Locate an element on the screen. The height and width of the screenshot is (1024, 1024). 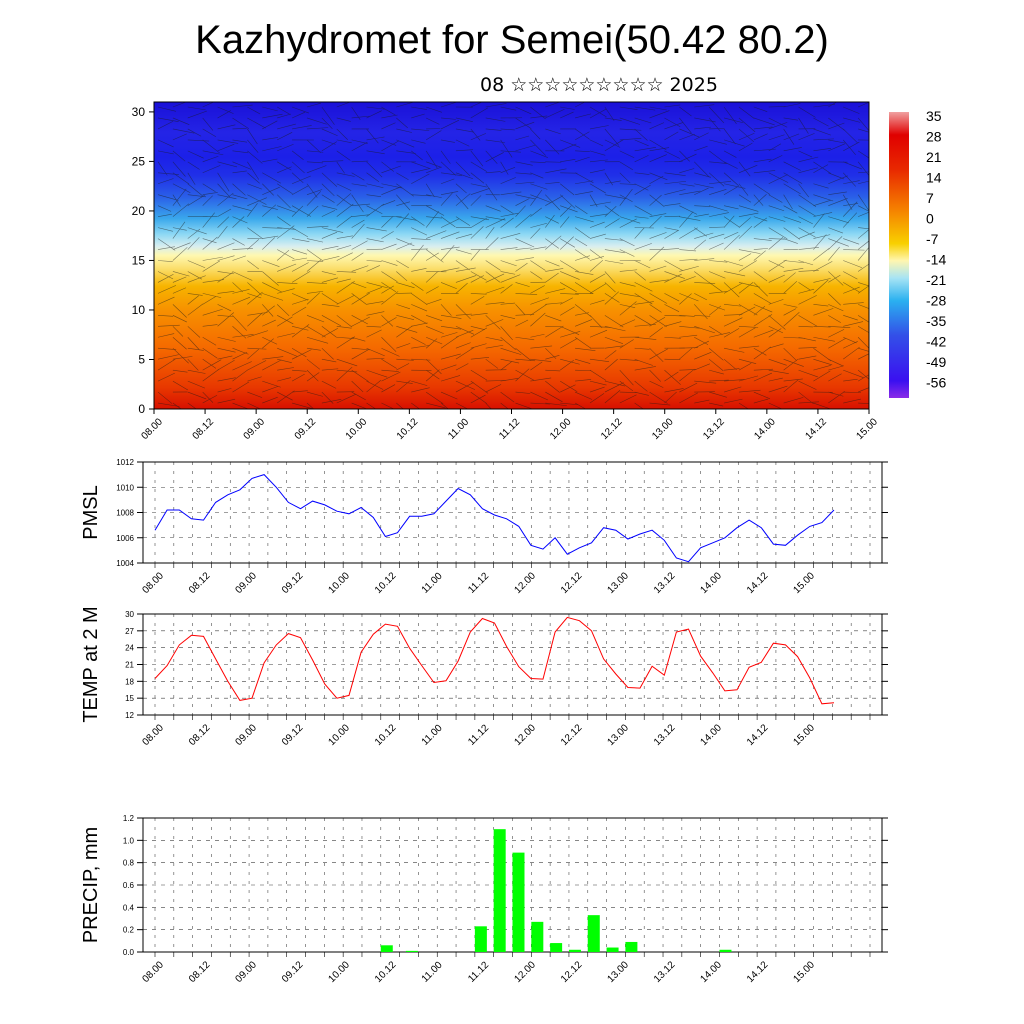
panel-xtick-label: 13.12 is located at coordinates (665, 735).